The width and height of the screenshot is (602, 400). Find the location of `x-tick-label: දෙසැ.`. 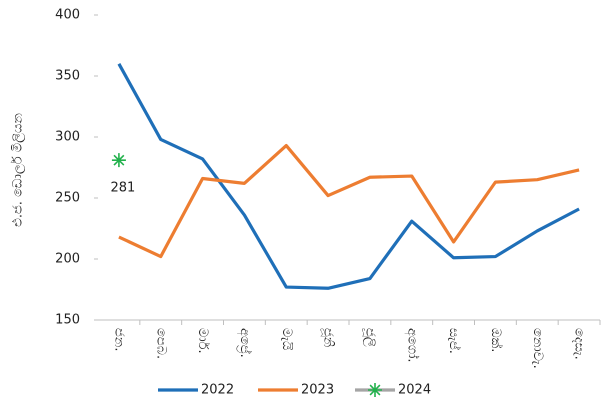

x-tick-label: දෙසැ. is located at coordinates (579, 344).